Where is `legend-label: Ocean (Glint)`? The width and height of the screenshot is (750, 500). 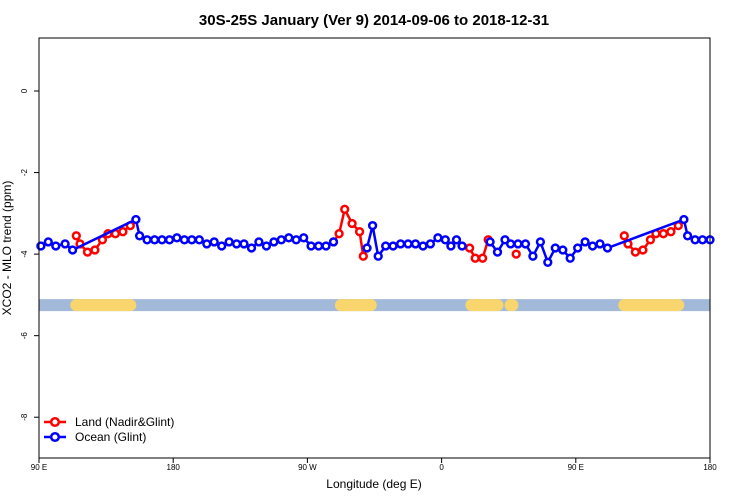
legend-label: Ocean (Glint) is located at coordinates (110, 437).